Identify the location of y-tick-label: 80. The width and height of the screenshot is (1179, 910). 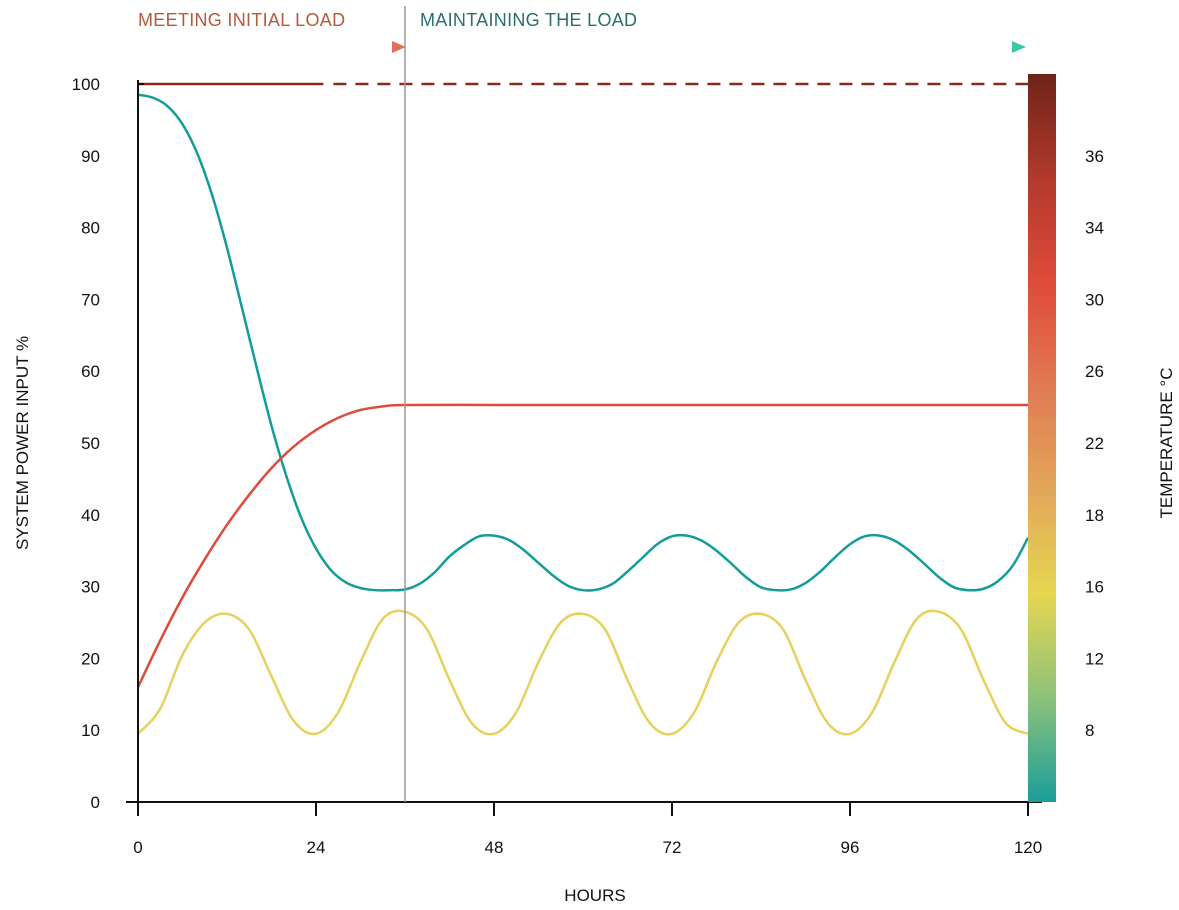
(90, 228).